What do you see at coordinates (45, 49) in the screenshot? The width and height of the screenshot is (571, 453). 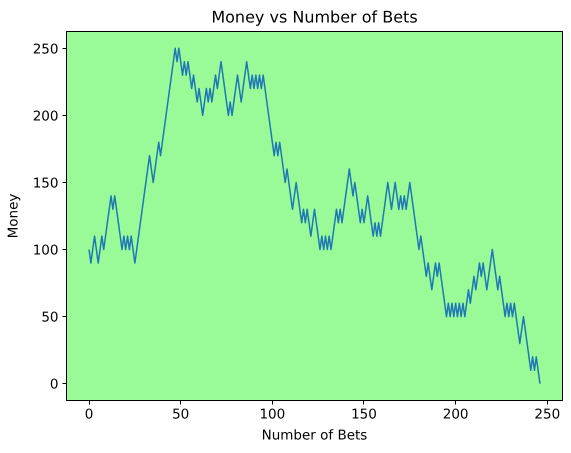 I see `y-tick-label: 250` at bounding box center [45, 49].